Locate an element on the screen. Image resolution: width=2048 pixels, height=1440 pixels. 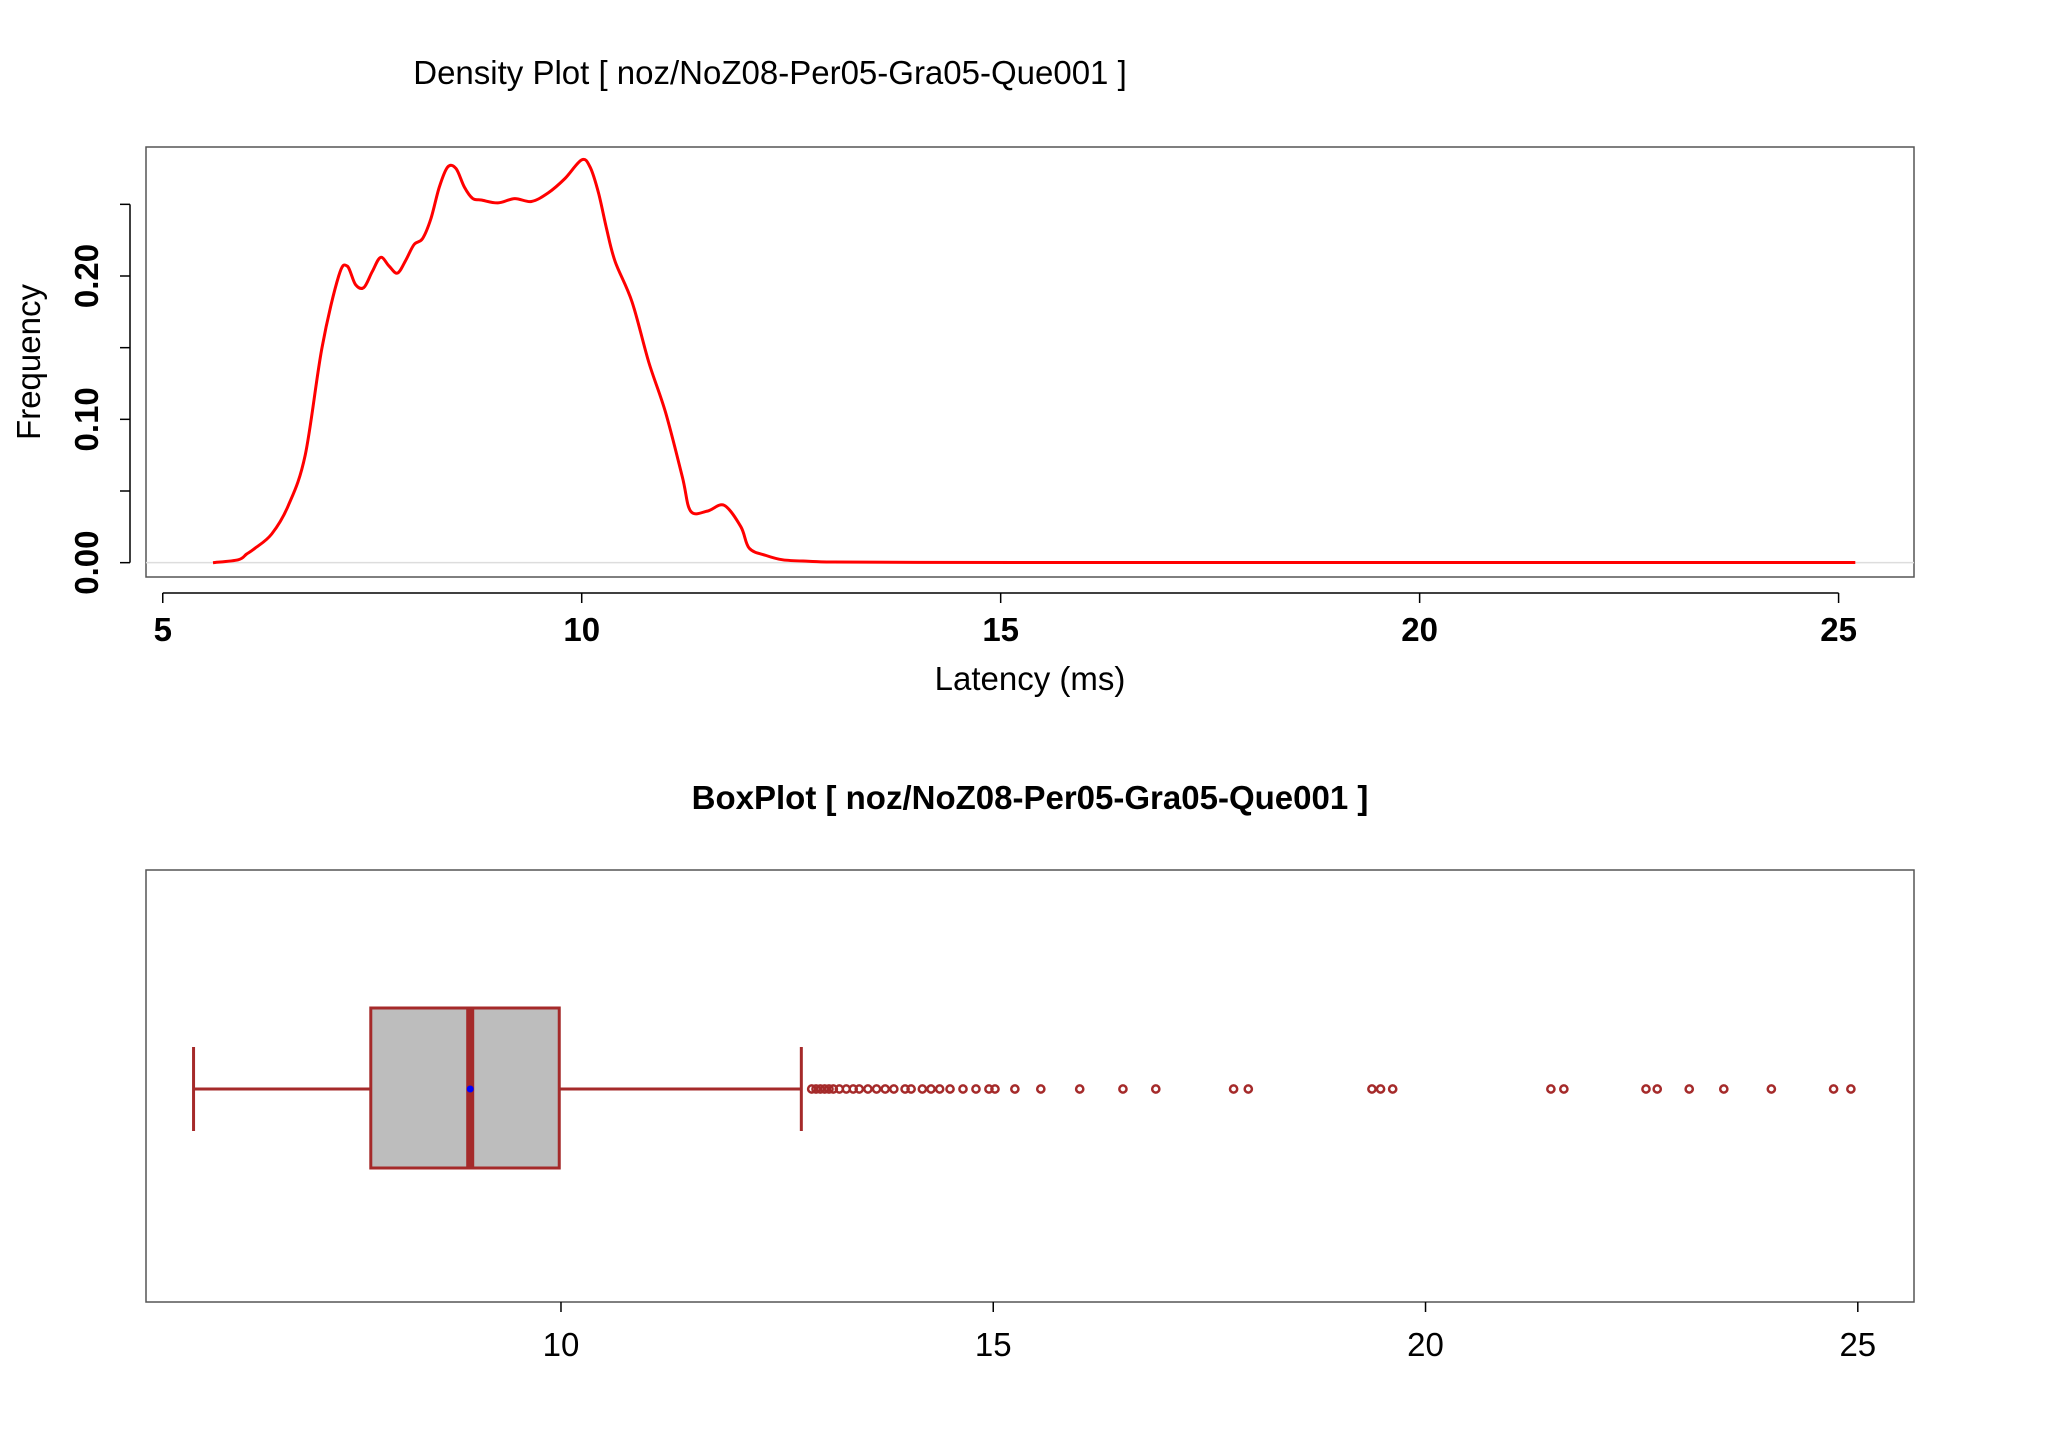
density-x-axis-label: Latency (ms) is located at coordinates (1030, 678).